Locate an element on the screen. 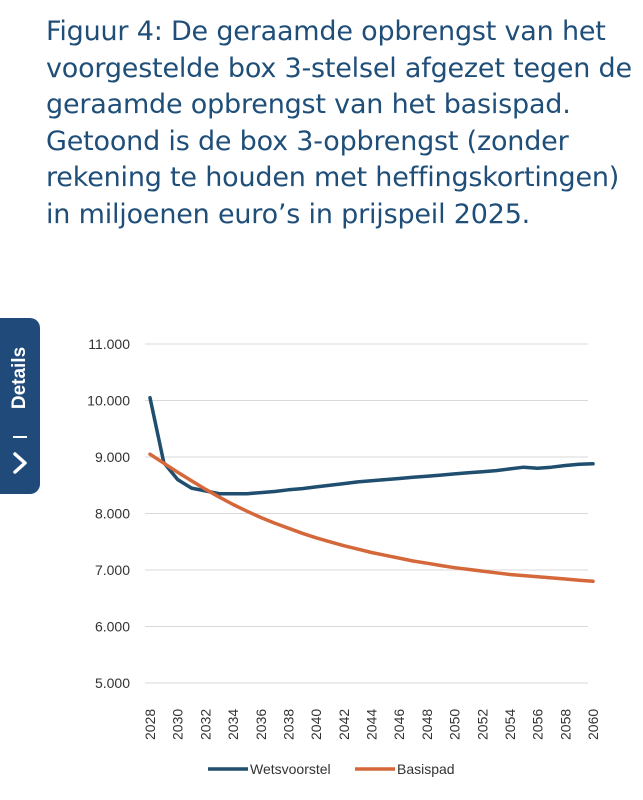 The height and width of the screenshot is (800, 643). x-tick-label: 2054 is located at coordinates (510, 724).